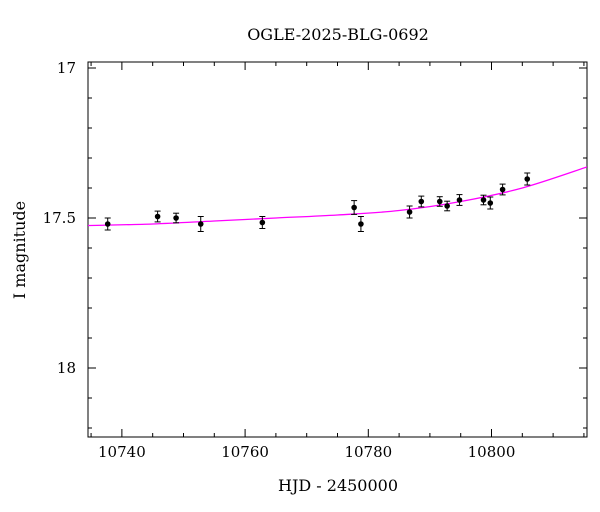 The image size is (600, 512). What do you see at coordinates (122, 452) in the screenshot?
I see `x-tick-label: 10740` at bounding box center [122, 452].